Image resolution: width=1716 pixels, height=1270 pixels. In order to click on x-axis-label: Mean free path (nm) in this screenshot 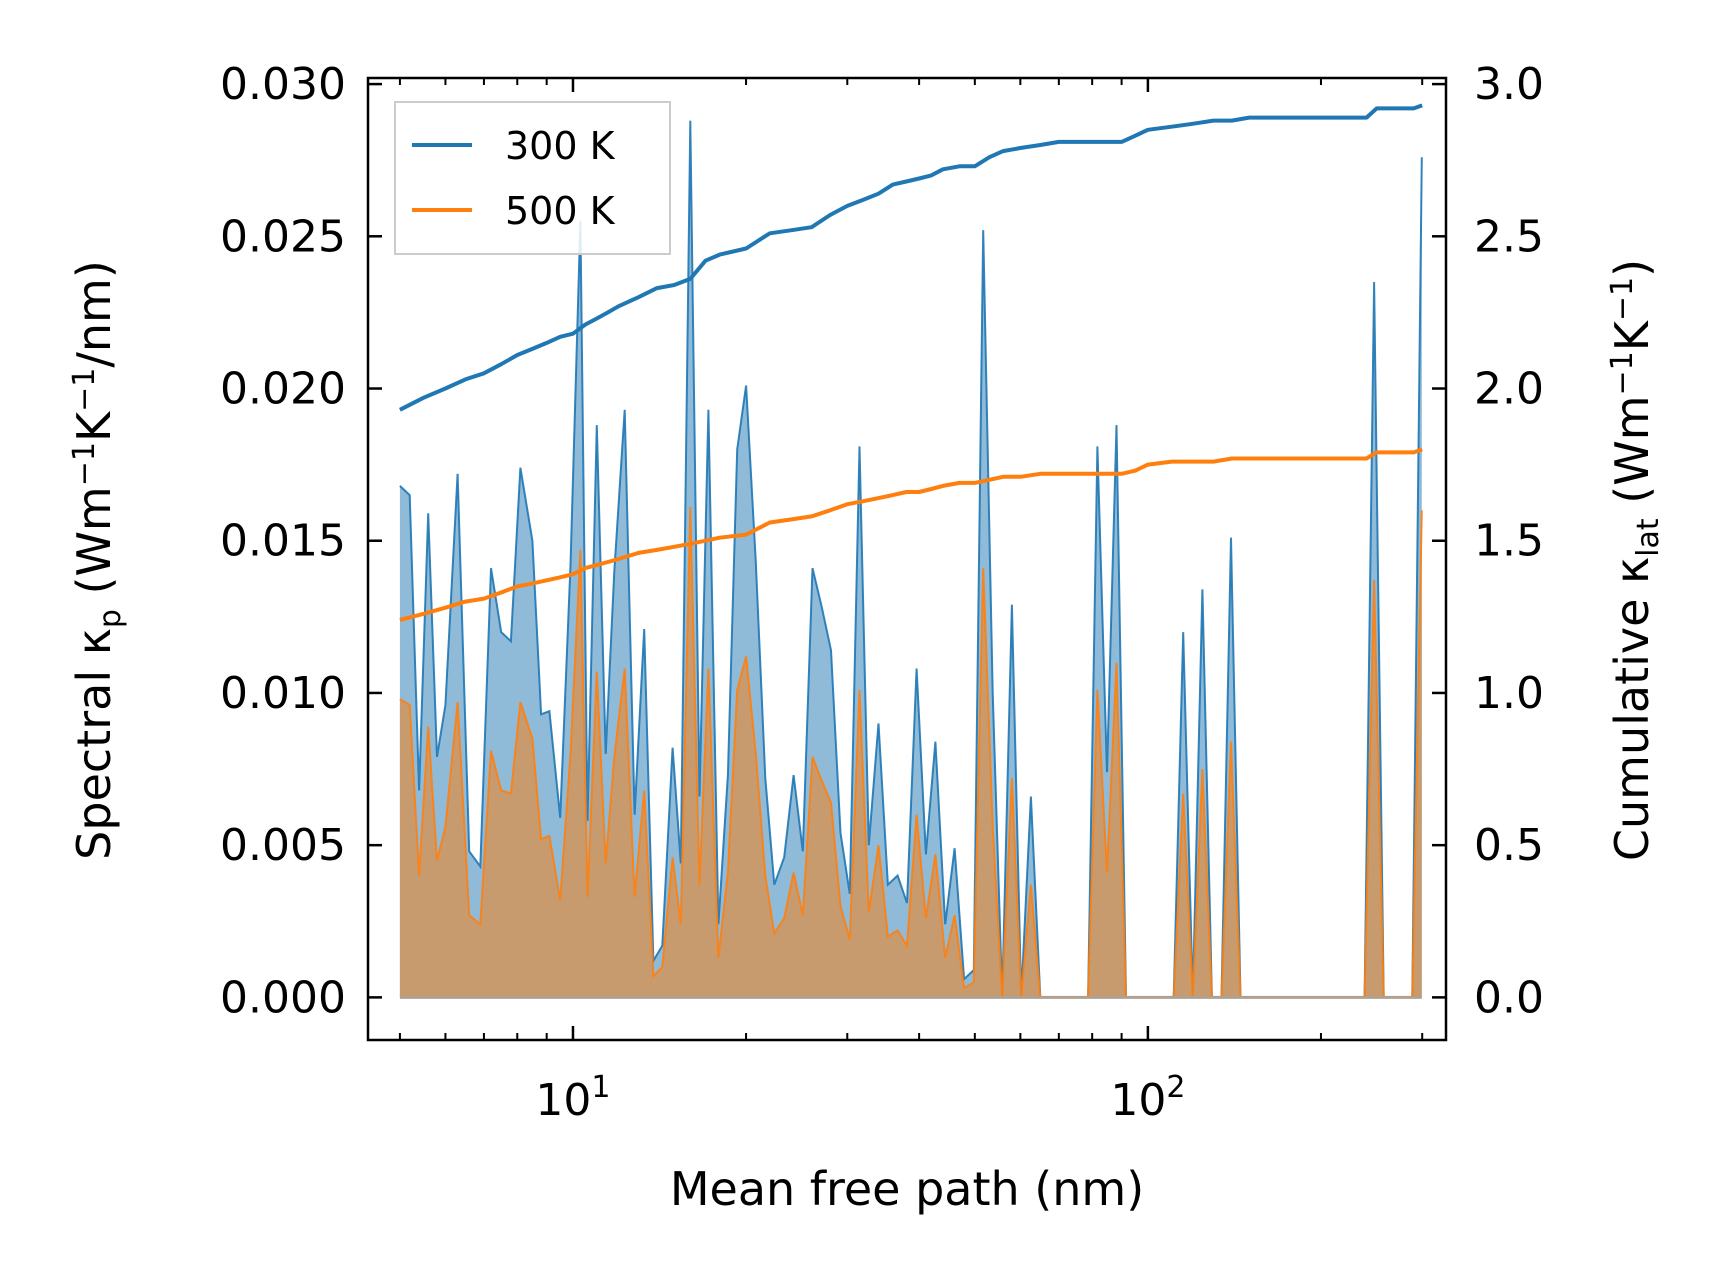, I will do `click(907, 1189)`.